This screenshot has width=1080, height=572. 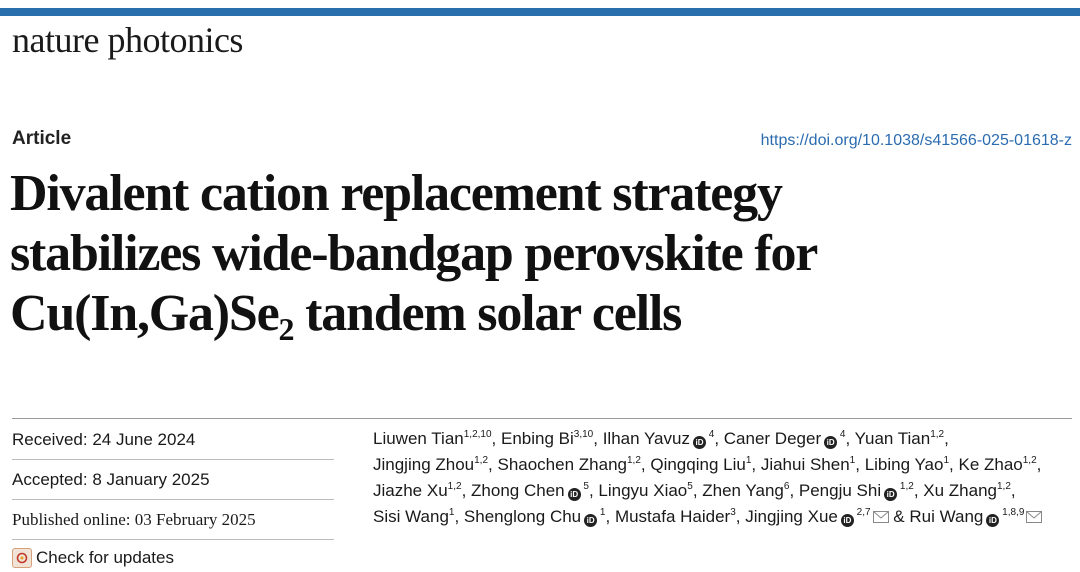 I want to click on affiliation-superscript: 2,7, so click(x=862, y=512).